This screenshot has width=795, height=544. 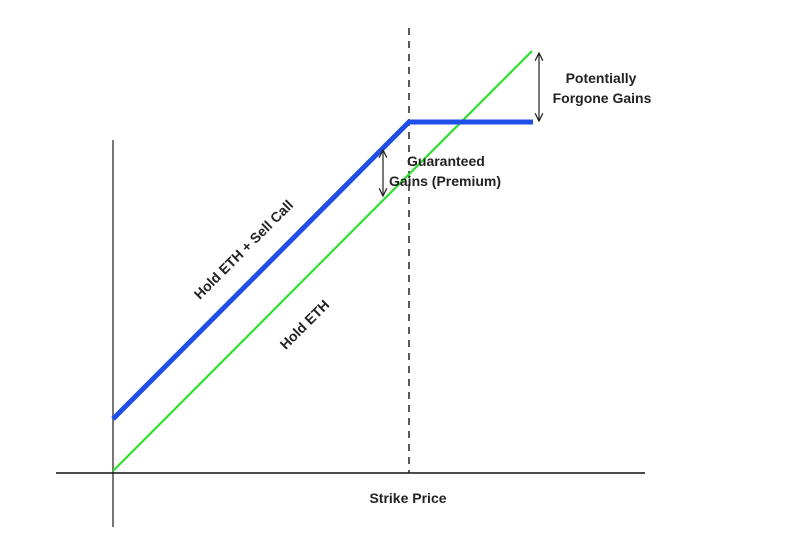 What do you see at coordinates (407, 498) in the screenshot?
I see `x-axis-label: Strike Price` at bounding box center [407, 498].